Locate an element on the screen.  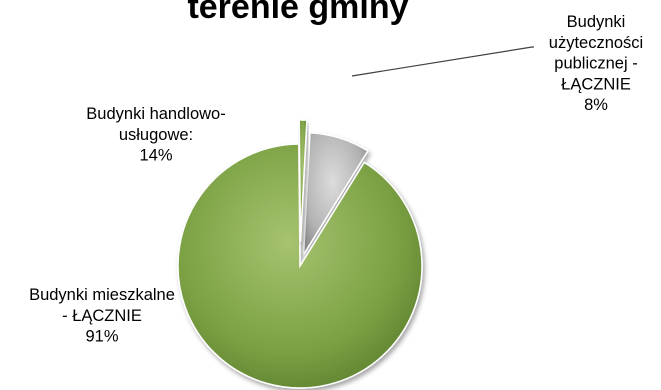
data-label-line: - ŁĄCZNIE is located at coordinates (102, 316).